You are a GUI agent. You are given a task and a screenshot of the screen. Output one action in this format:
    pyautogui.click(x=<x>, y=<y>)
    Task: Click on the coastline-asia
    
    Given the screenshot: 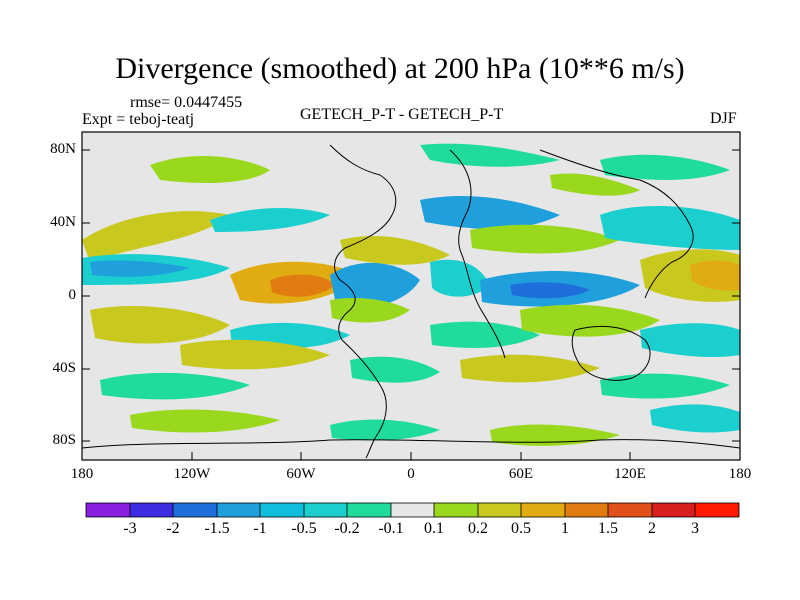 What is the action you would take?
    pyautogui.click(x=616, y=224)
    